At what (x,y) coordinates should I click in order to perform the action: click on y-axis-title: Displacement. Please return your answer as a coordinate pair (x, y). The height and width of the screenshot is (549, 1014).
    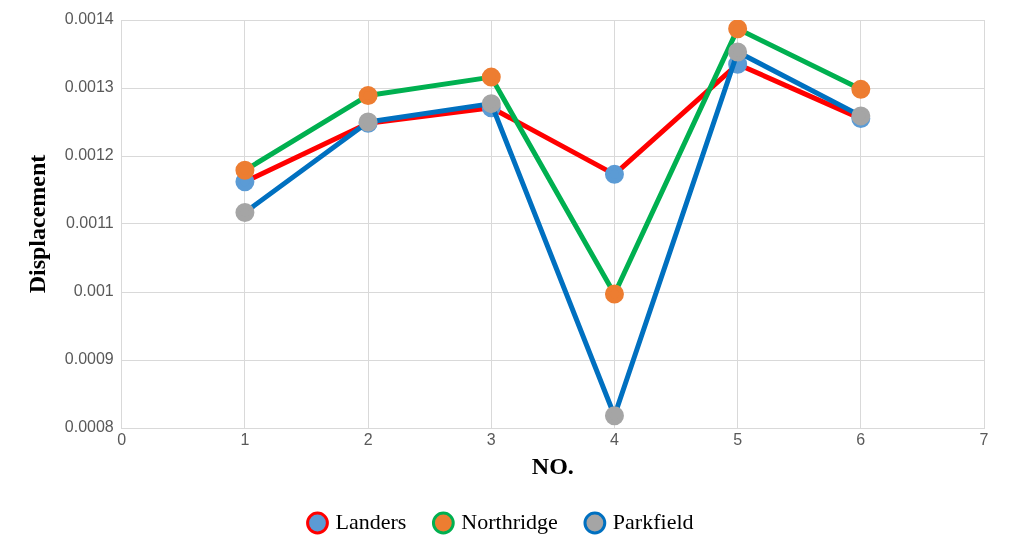
    Looking at the image, I should click on (36, 224).